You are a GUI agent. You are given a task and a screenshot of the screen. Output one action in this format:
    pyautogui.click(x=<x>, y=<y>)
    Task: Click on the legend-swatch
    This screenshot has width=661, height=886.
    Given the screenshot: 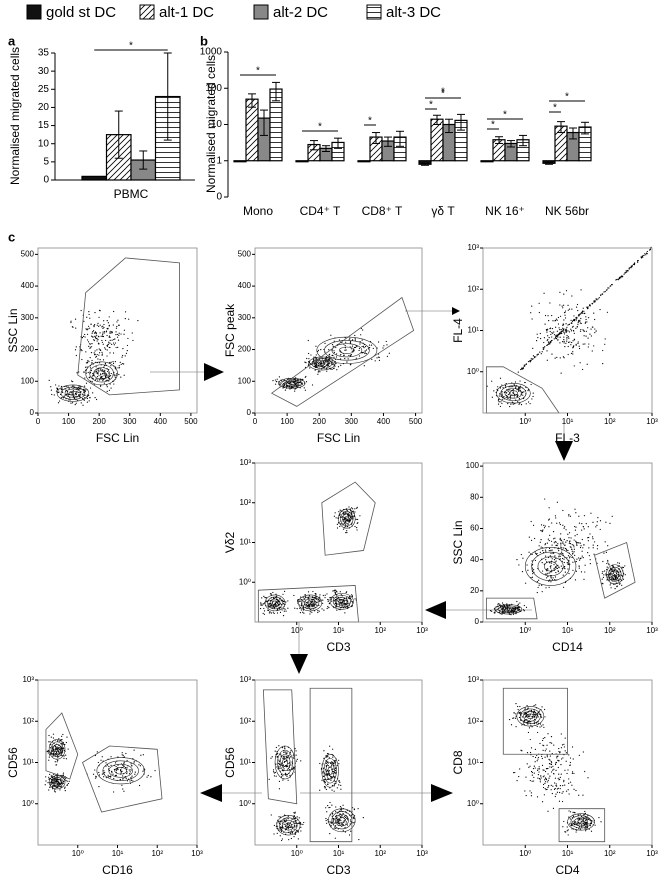 What is the action you would take?
    pyautogui.click(x=261, y=12)
    